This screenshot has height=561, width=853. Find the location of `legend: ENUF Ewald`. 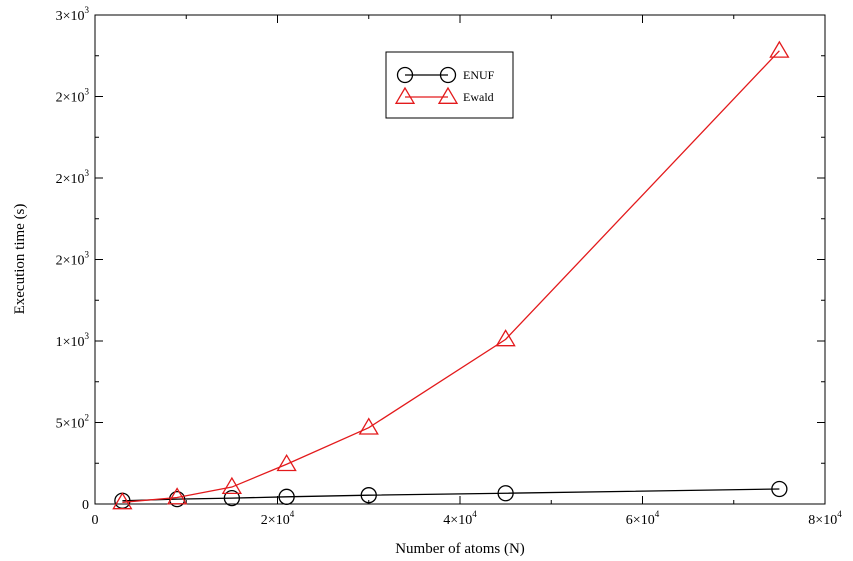

legend: ENUF Ewald is located at coordinates (449, 85).